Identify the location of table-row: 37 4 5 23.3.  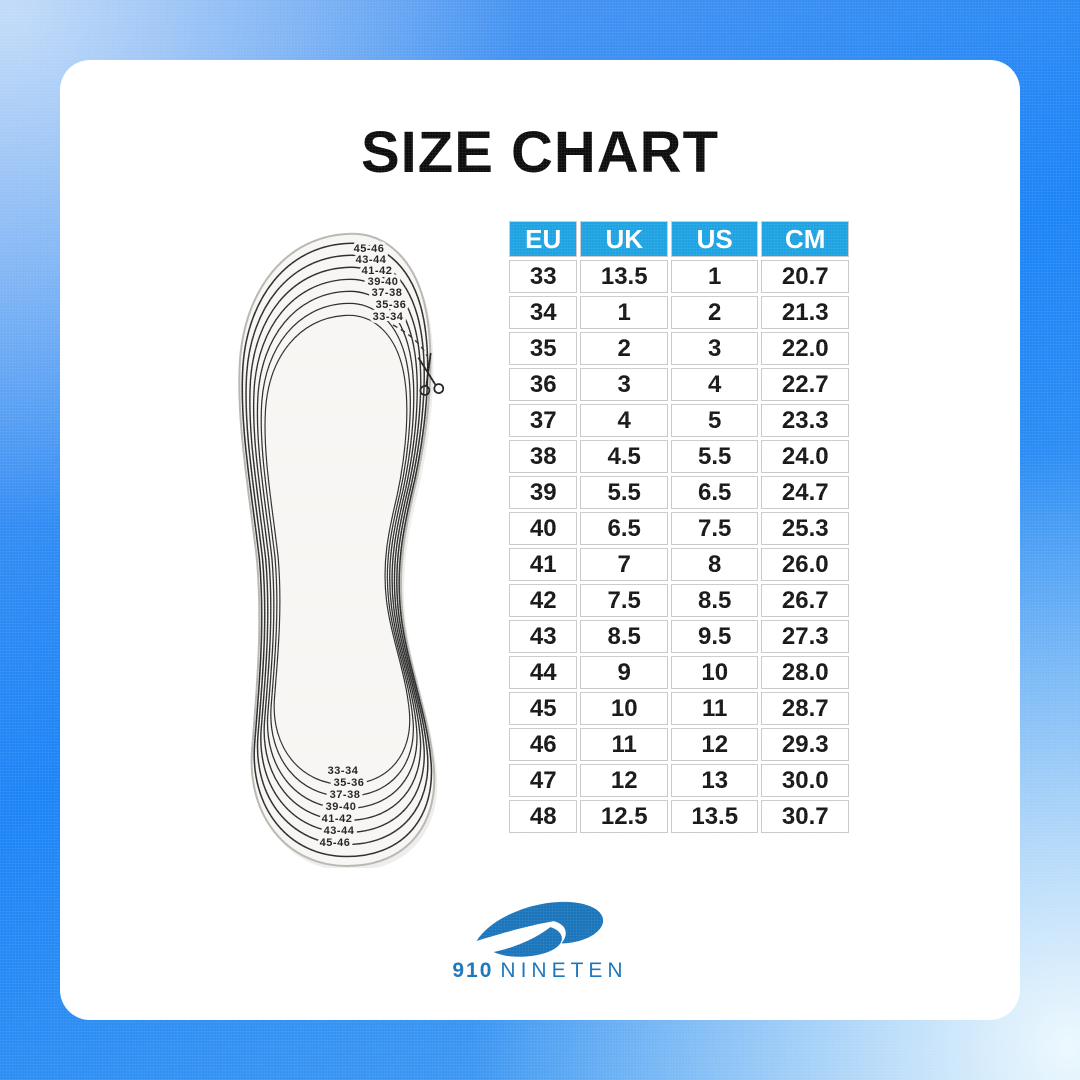
(679, 420).